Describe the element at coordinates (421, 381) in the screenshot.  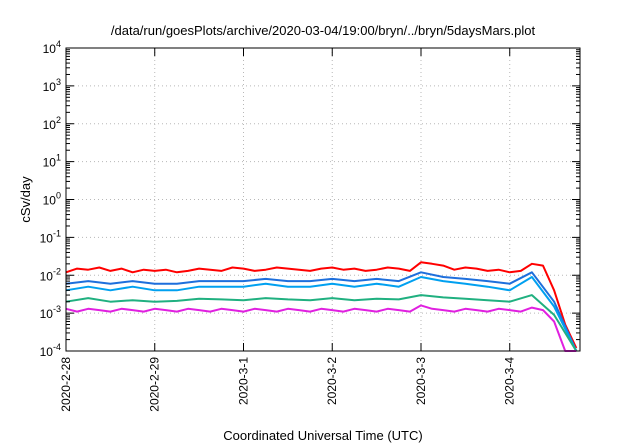
I see `x-tick-label: 2020-3-3` at that location.